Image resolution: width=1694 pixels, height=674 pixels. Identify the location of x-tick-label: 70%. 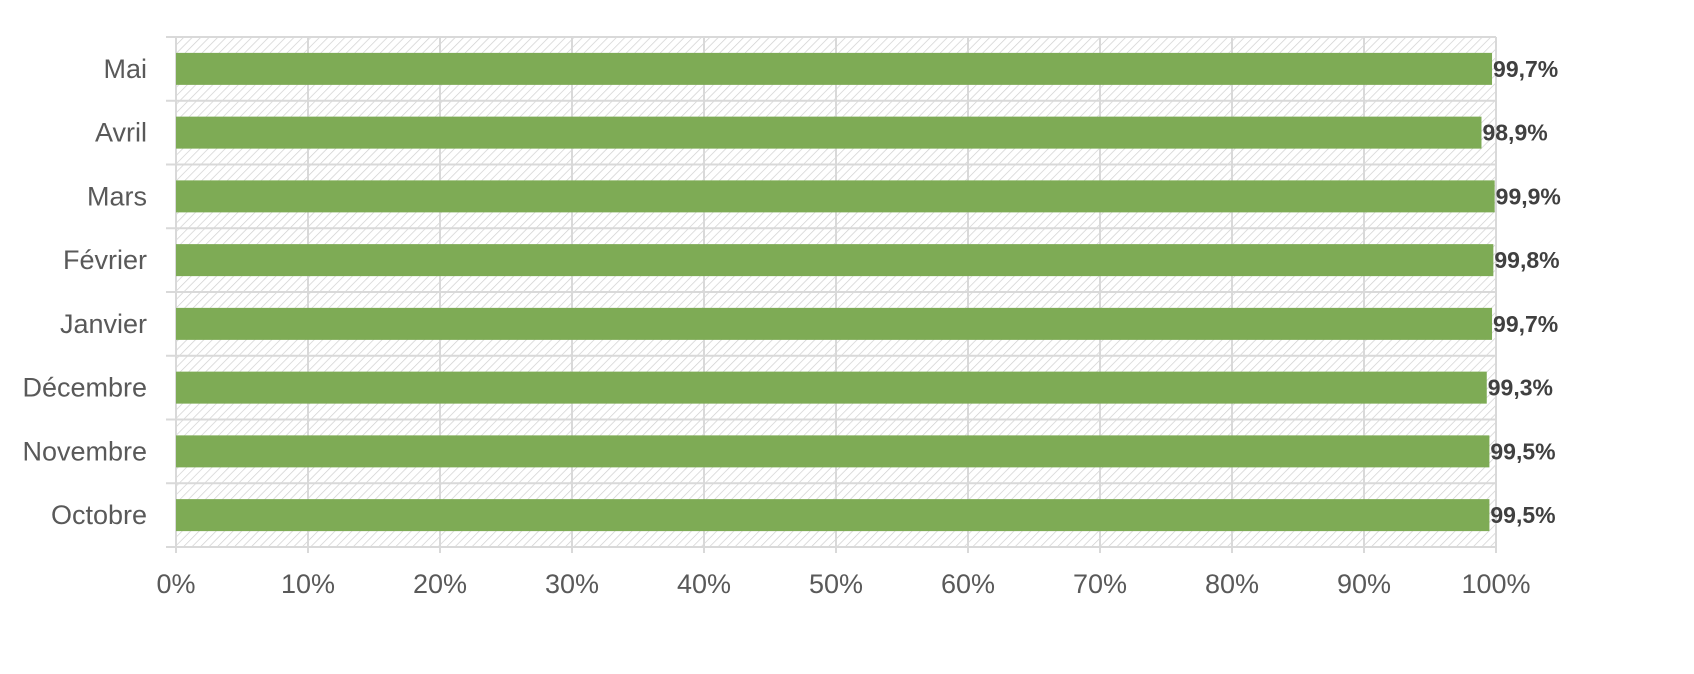
(1100, 584).